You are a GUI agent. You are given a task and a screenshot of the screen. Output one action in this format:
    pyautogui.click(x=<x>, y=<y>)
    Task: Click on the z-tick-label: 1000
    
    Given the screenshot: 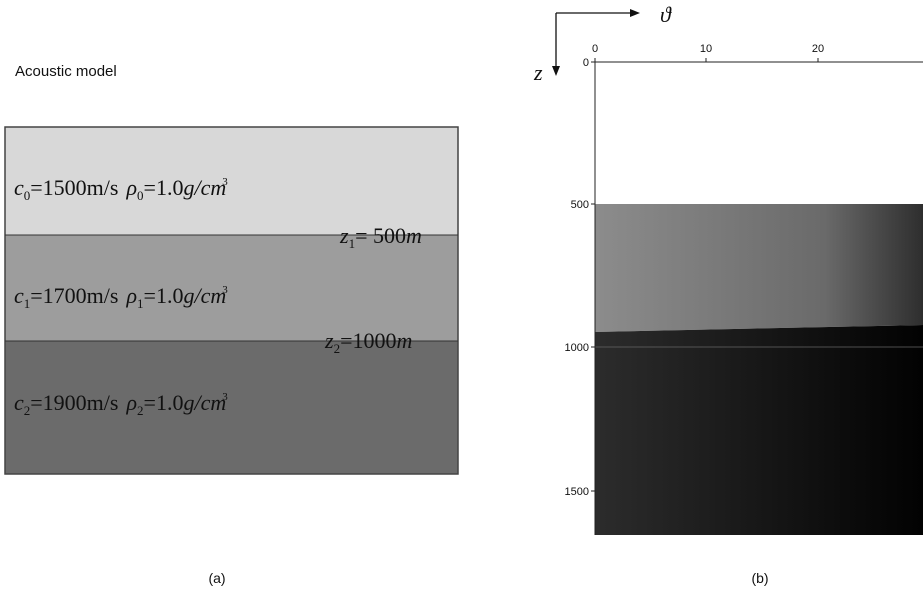 What is the action you would take?
    pyautogui.click(x=577, y=348)
    